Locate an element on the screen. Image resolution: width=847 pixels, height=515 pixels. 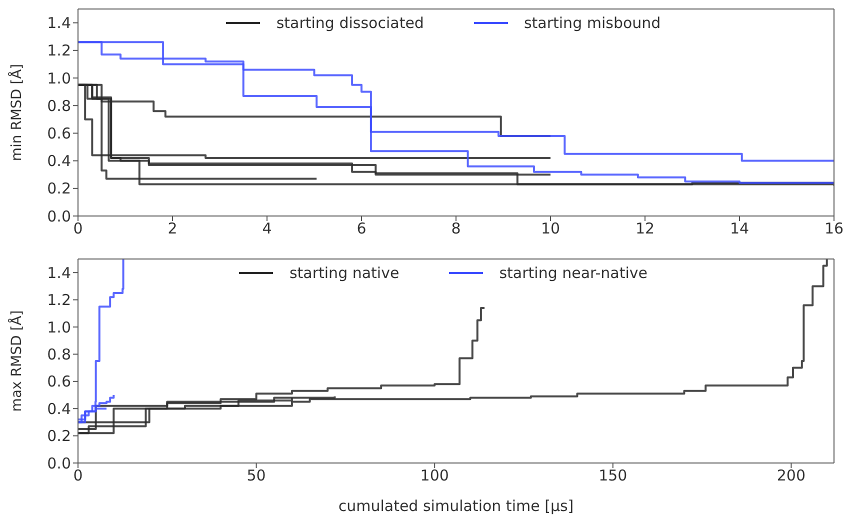
y-axis-title: min RMSD [Å] is located at coordinates (16, 113).